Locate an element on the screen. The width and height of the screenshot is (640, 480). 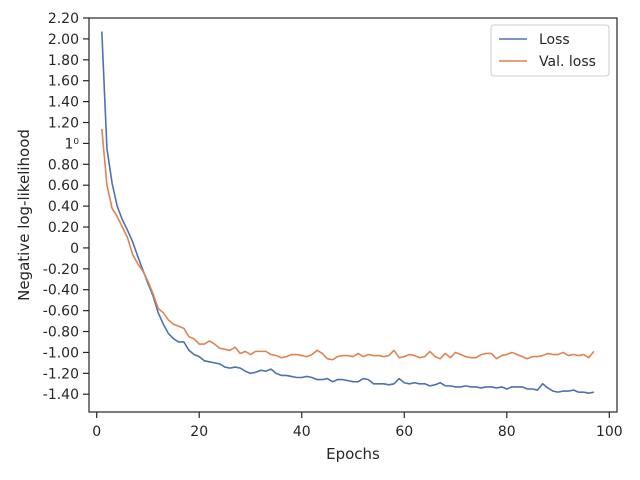
x-tick-label: 0 is located at coordinates (96, 432).